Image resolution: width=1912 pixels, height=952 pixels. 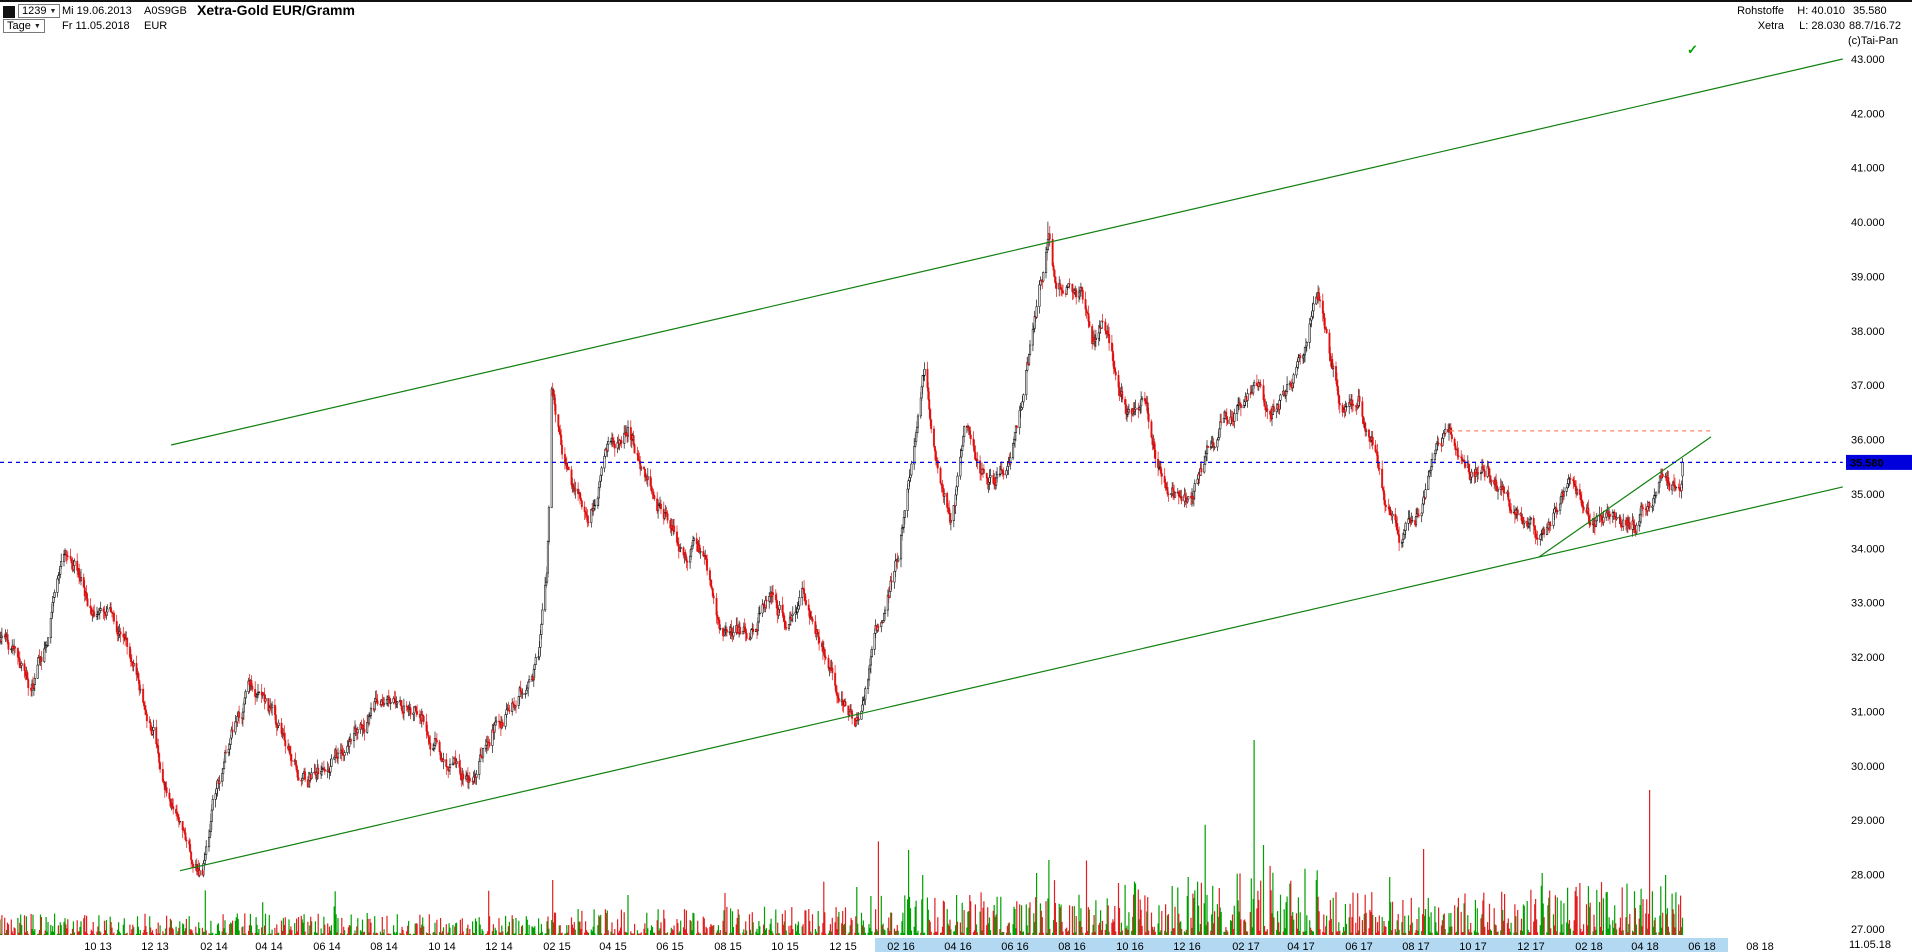 What do you see at coordinates (19, 26) in the screenshot?
I see `timeframe-value: Tage` at bounding box center [19, 26].